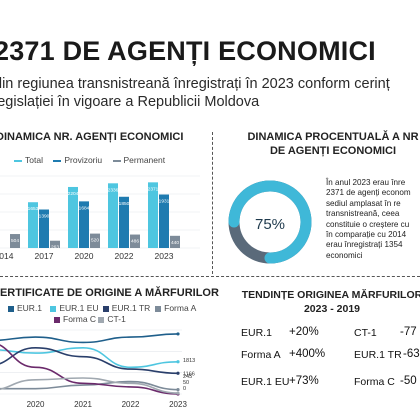 The image size is (420, 420). I want to click on certificates-heading: CERTIFICATE DE ORIGINE A MĂRFURILOR, so click(109, 293).